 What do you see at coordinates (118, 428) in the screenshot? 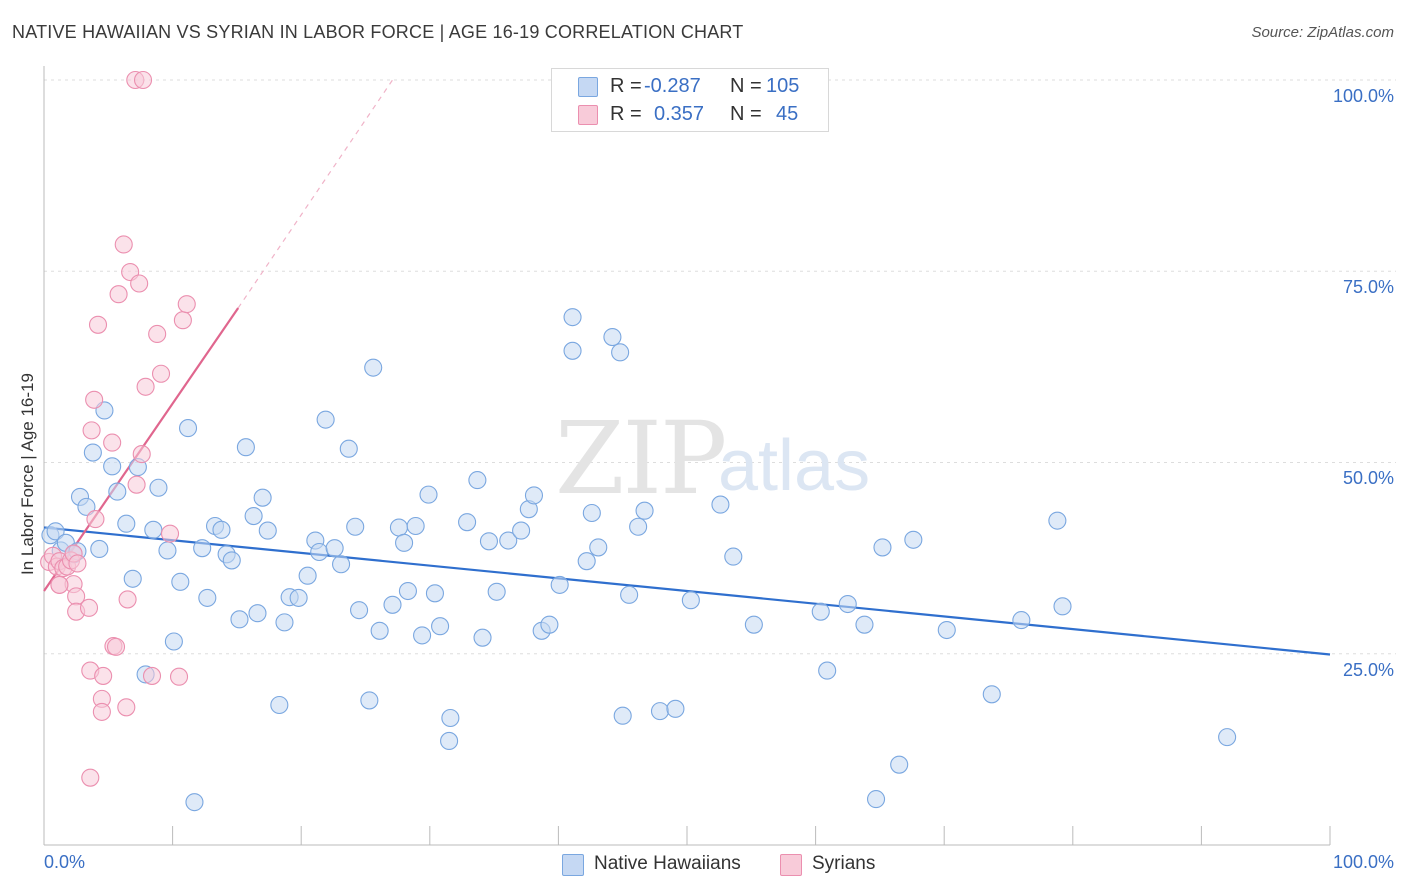
I see `syrians-points` at bounding box center [118, 428].